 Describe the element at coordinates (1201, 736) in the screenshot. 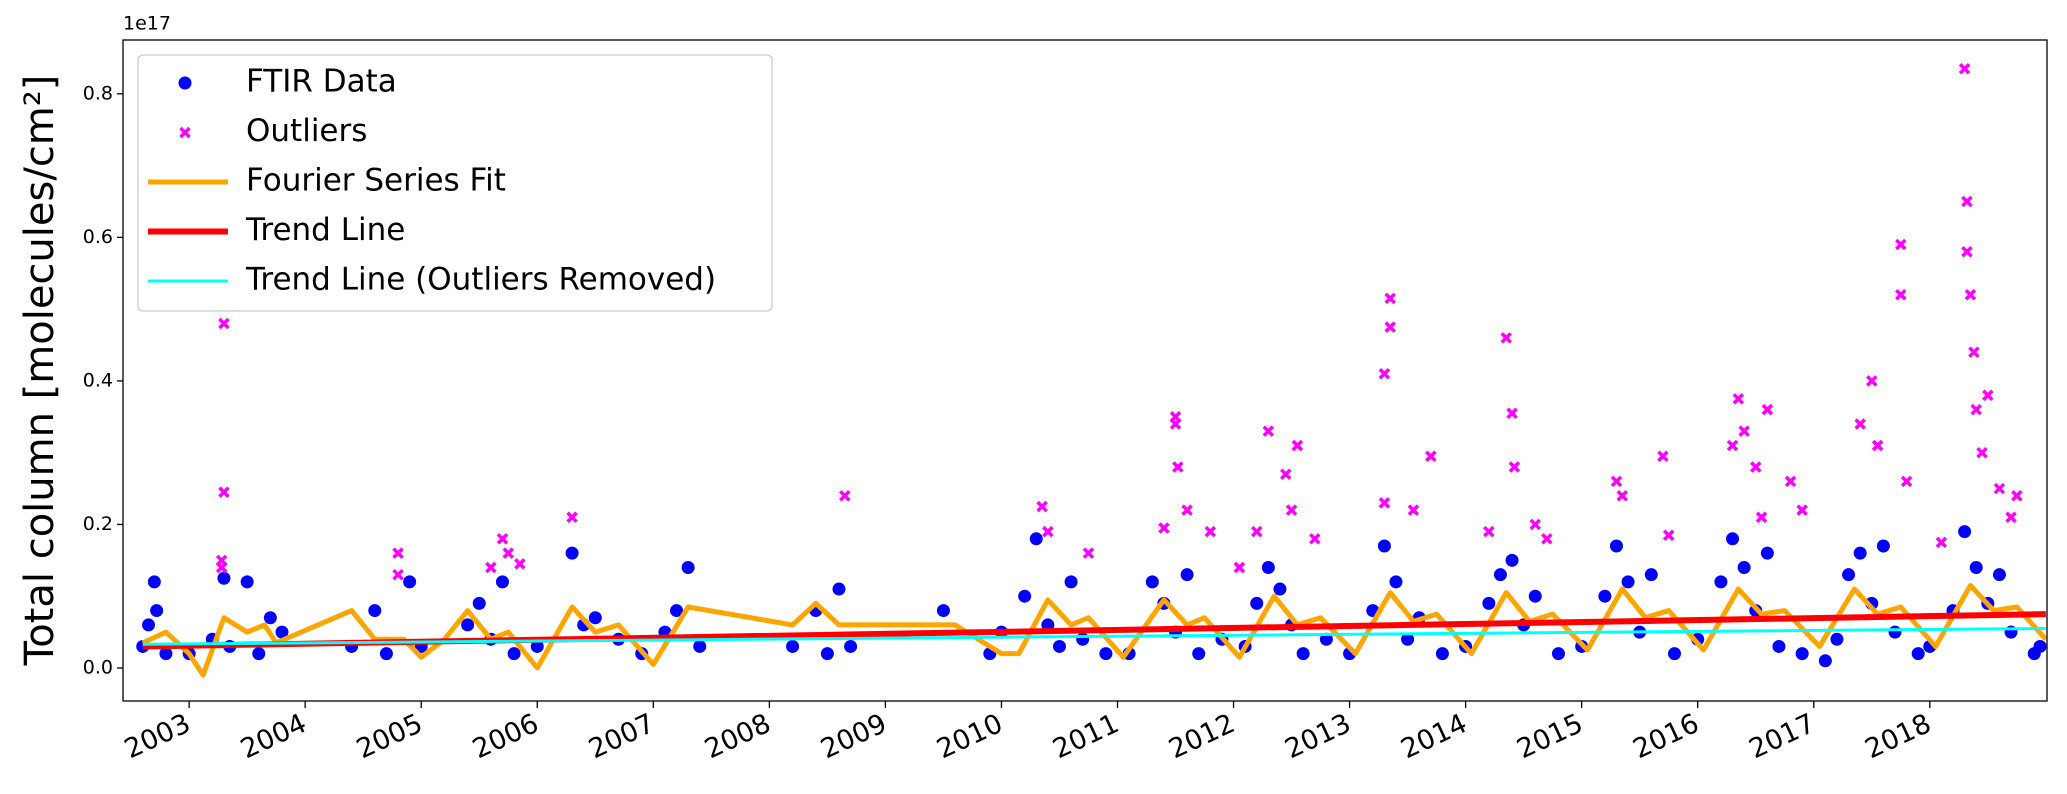

I see `x-tick-label: 2012` at that location.